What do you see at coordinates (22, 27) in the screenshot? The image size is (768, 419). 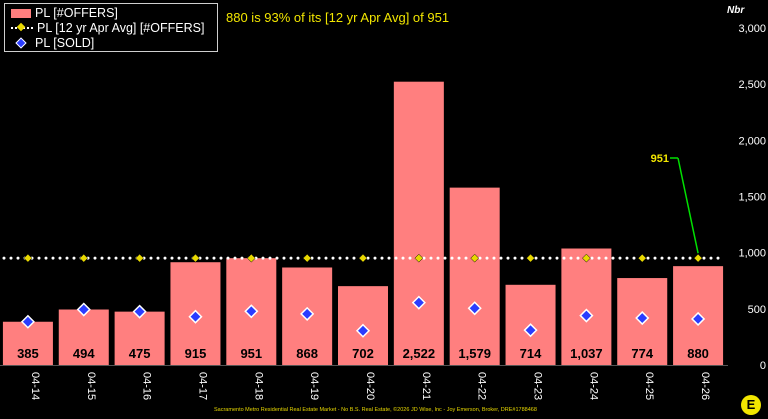 I see `legend-swatch-avg` at bounding box center [22, 27].